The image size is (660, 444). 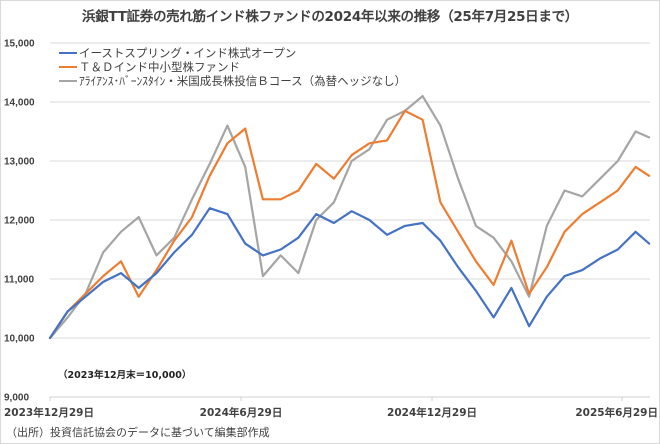 What do you see at coordinates (241, 412) in the screenshot?
I see `x-tick-label: 2024年6月29日` at bounding box center [241, 412].